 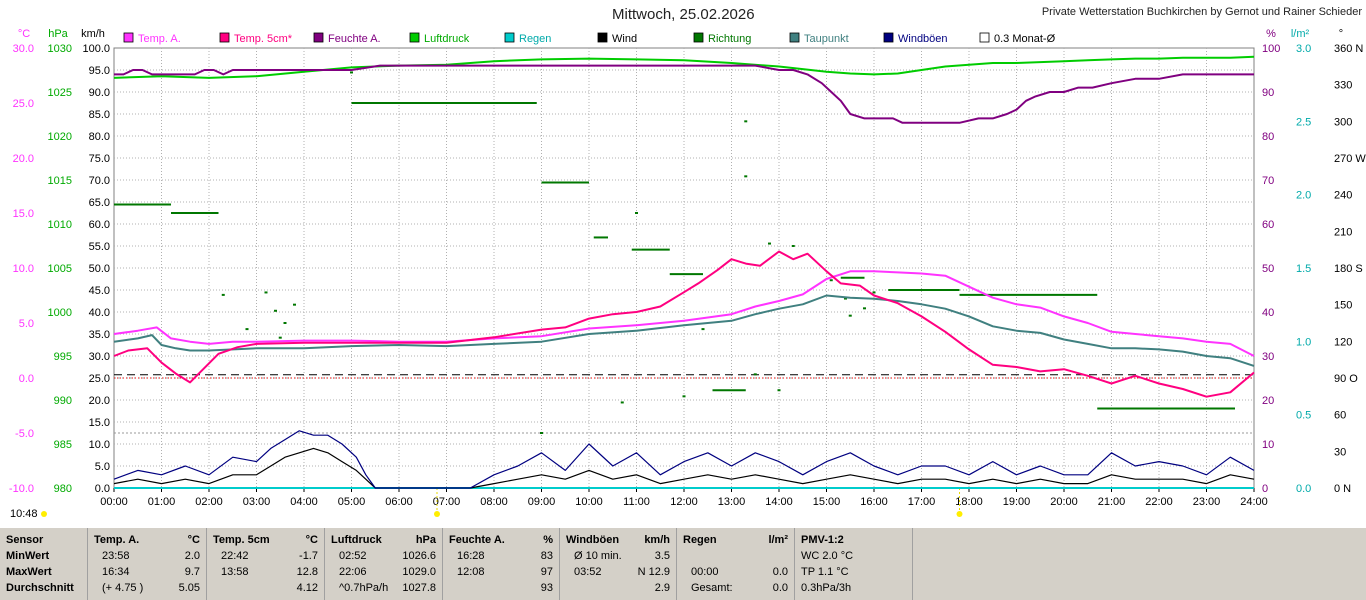 I want to click on x-tick-label: 02:00, so click(x=209, y=502).